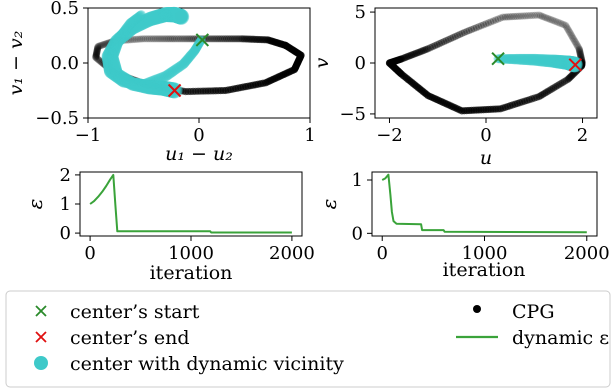  I want to click on x-tick-label: 1000, so click(485, 253).